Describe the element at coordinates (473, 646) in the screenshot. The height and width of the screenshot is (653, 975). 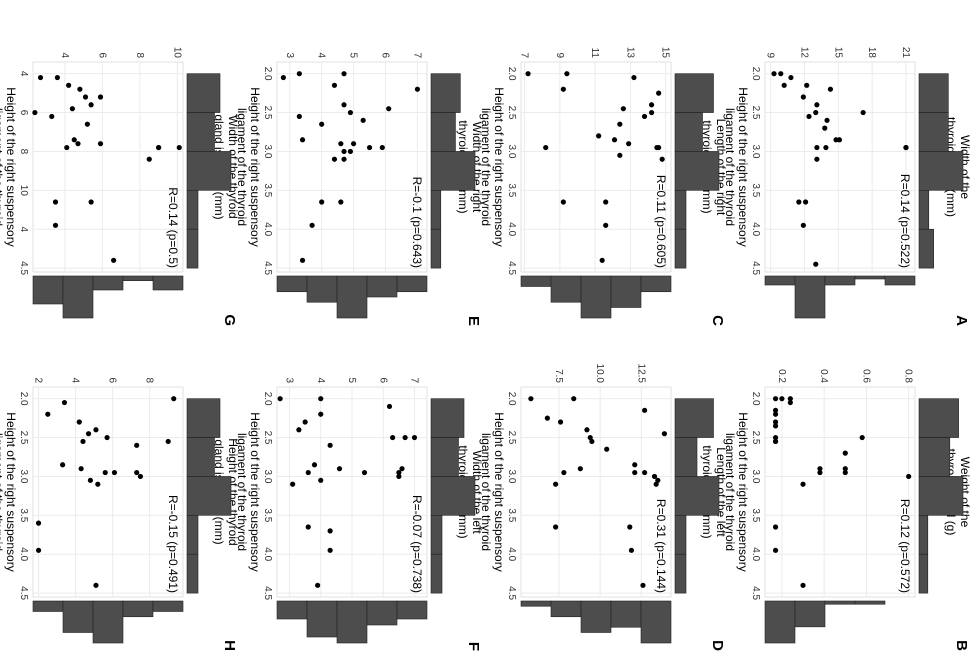
I see `panel-letter: F` at that location.